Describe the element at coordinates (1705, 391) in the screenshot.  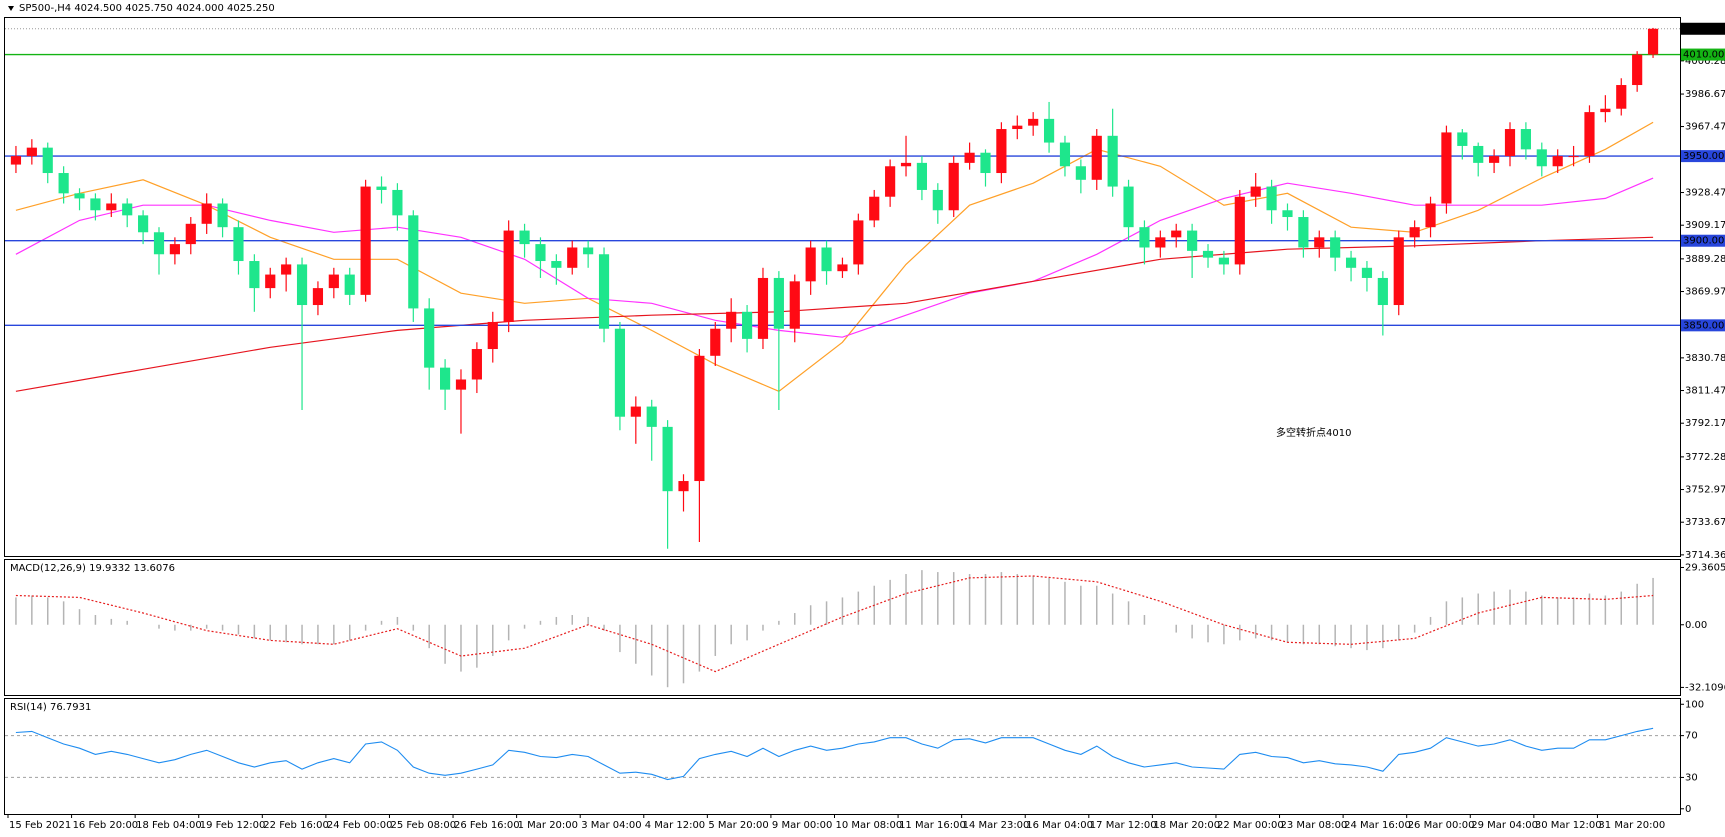
I see `y-tick-label: 3811.475` at that location.